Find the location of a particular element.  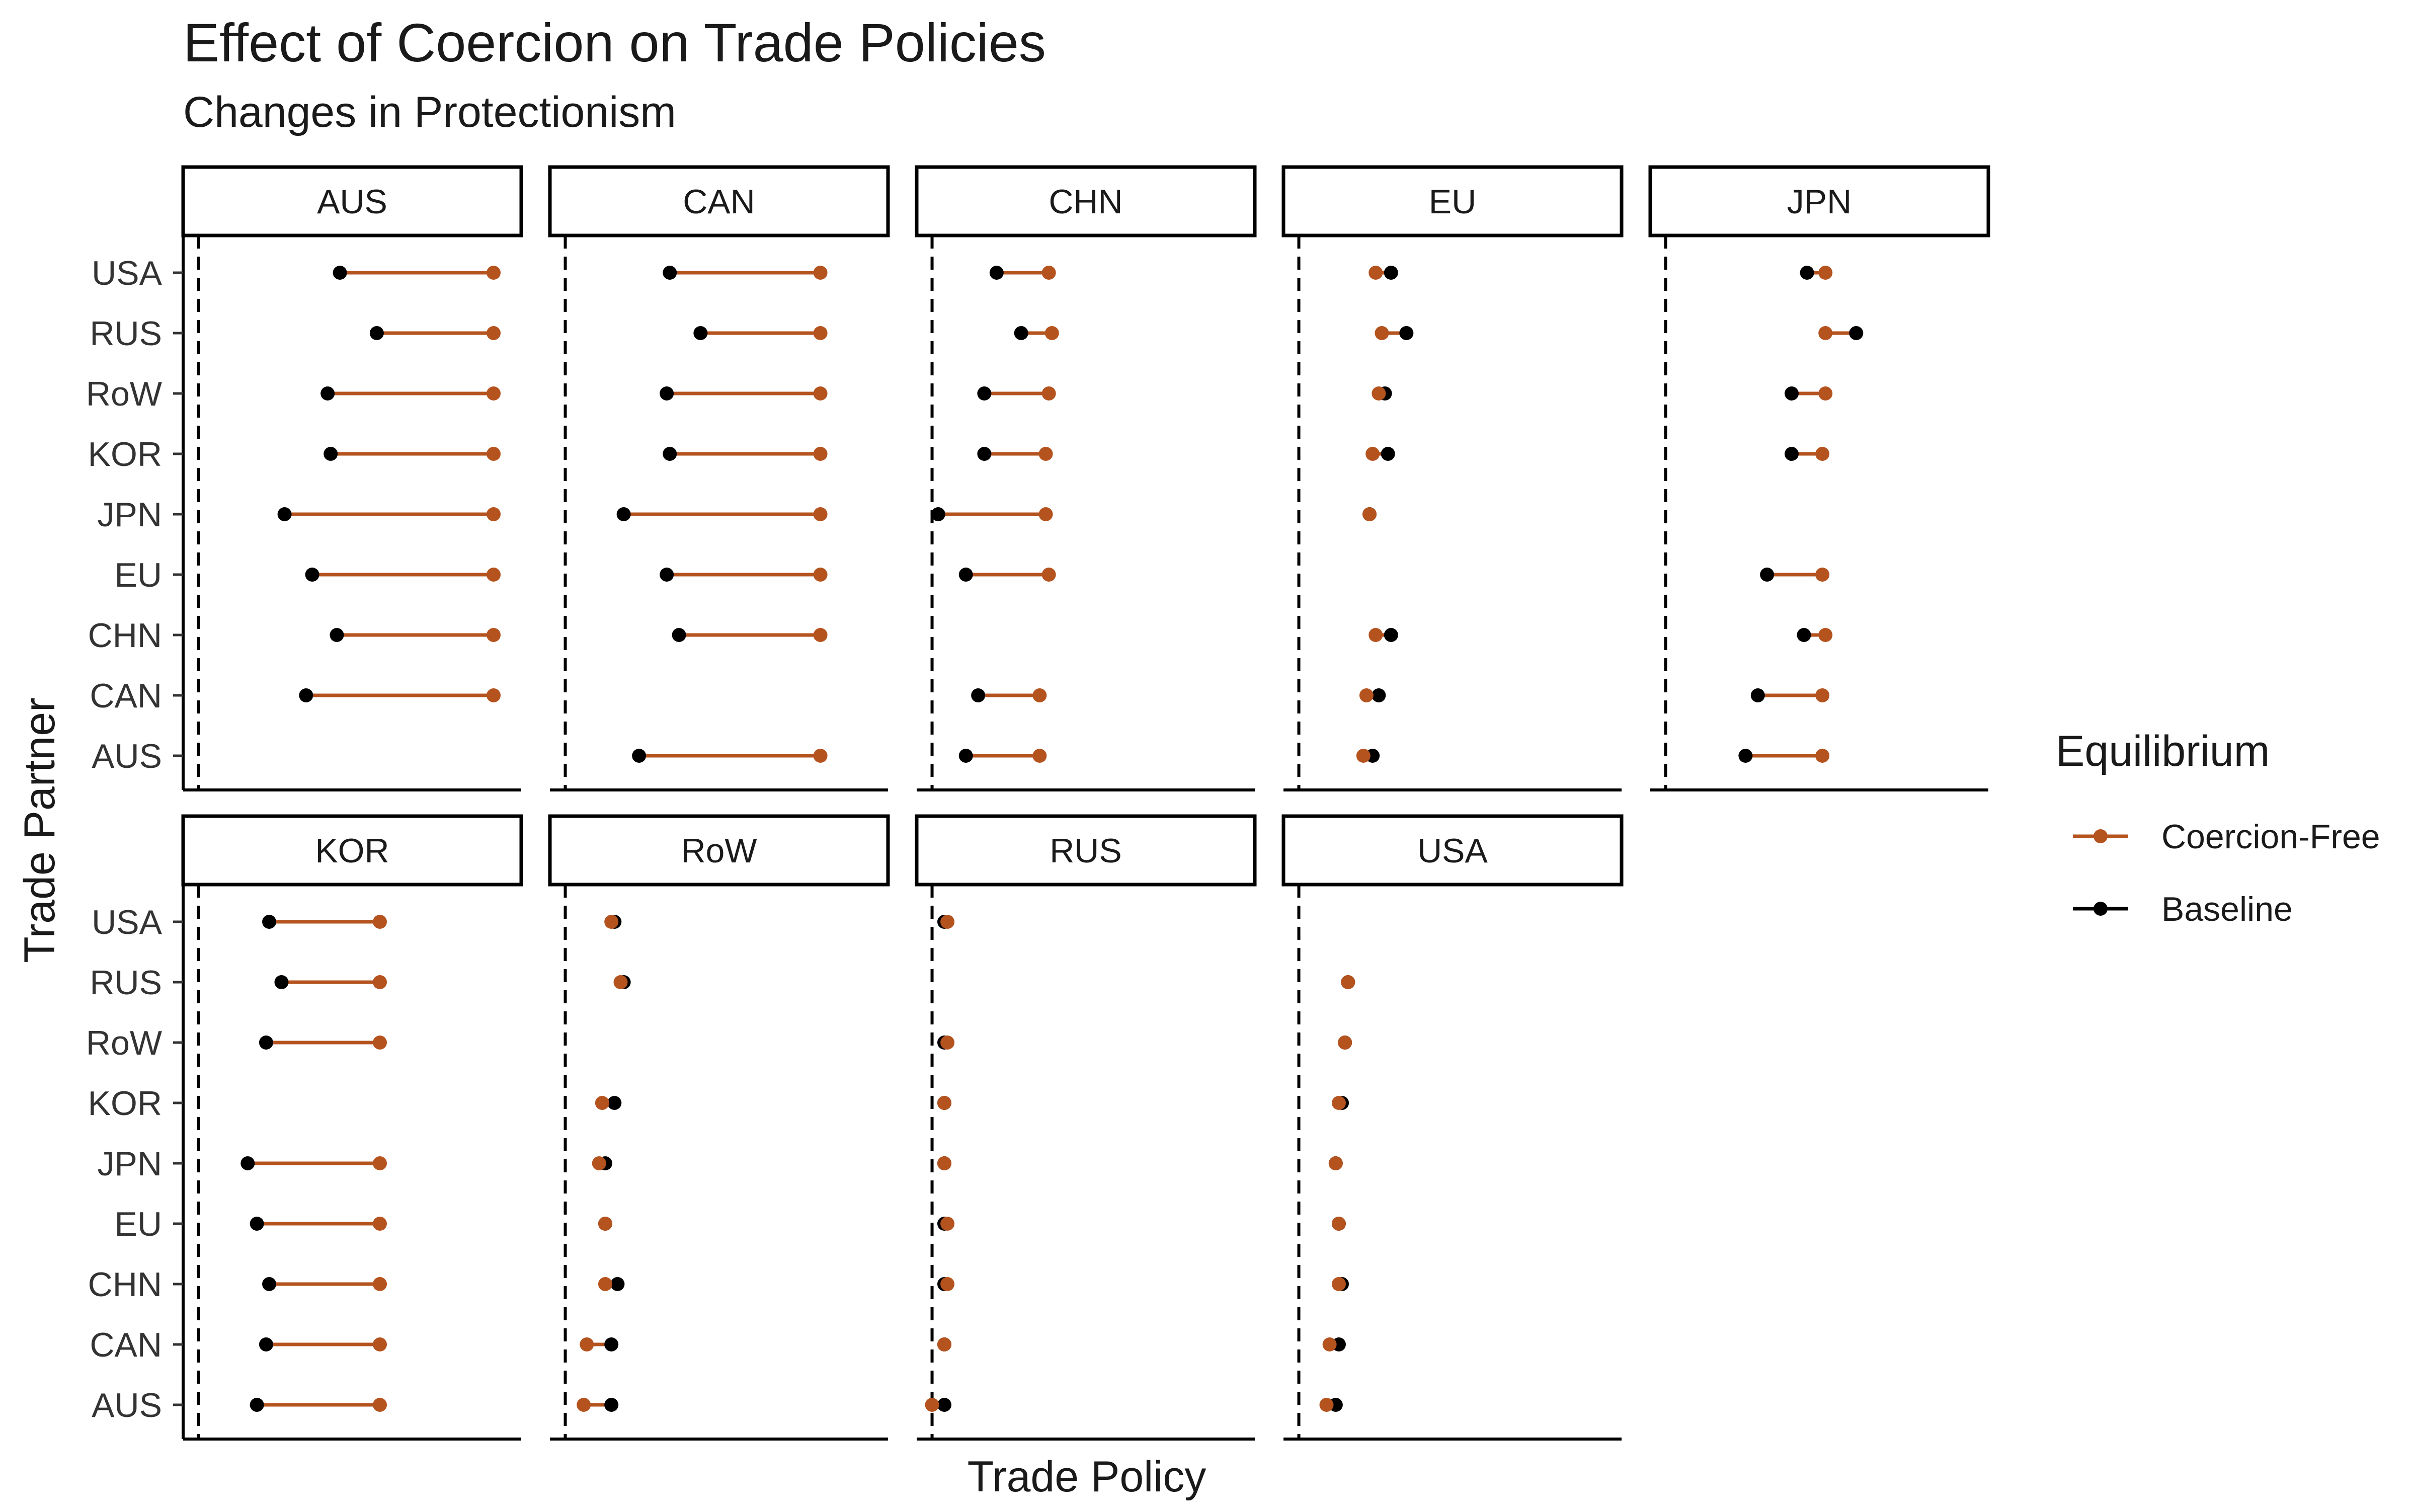

y-tick-label: KOR is located at coordinates (125, 1103).